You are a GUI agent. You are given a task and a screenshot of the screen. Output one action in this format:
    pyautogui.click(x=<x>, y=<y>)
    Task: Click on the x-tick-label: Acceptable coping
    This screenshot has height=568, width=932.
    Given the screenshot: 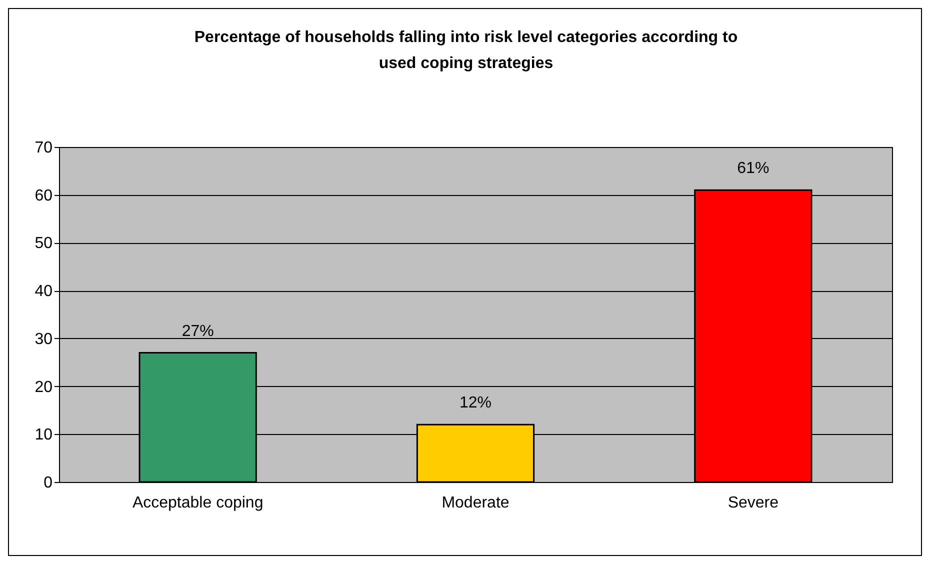 What is the action you would take?
    pyautogui.click(x=198, y=503)
    